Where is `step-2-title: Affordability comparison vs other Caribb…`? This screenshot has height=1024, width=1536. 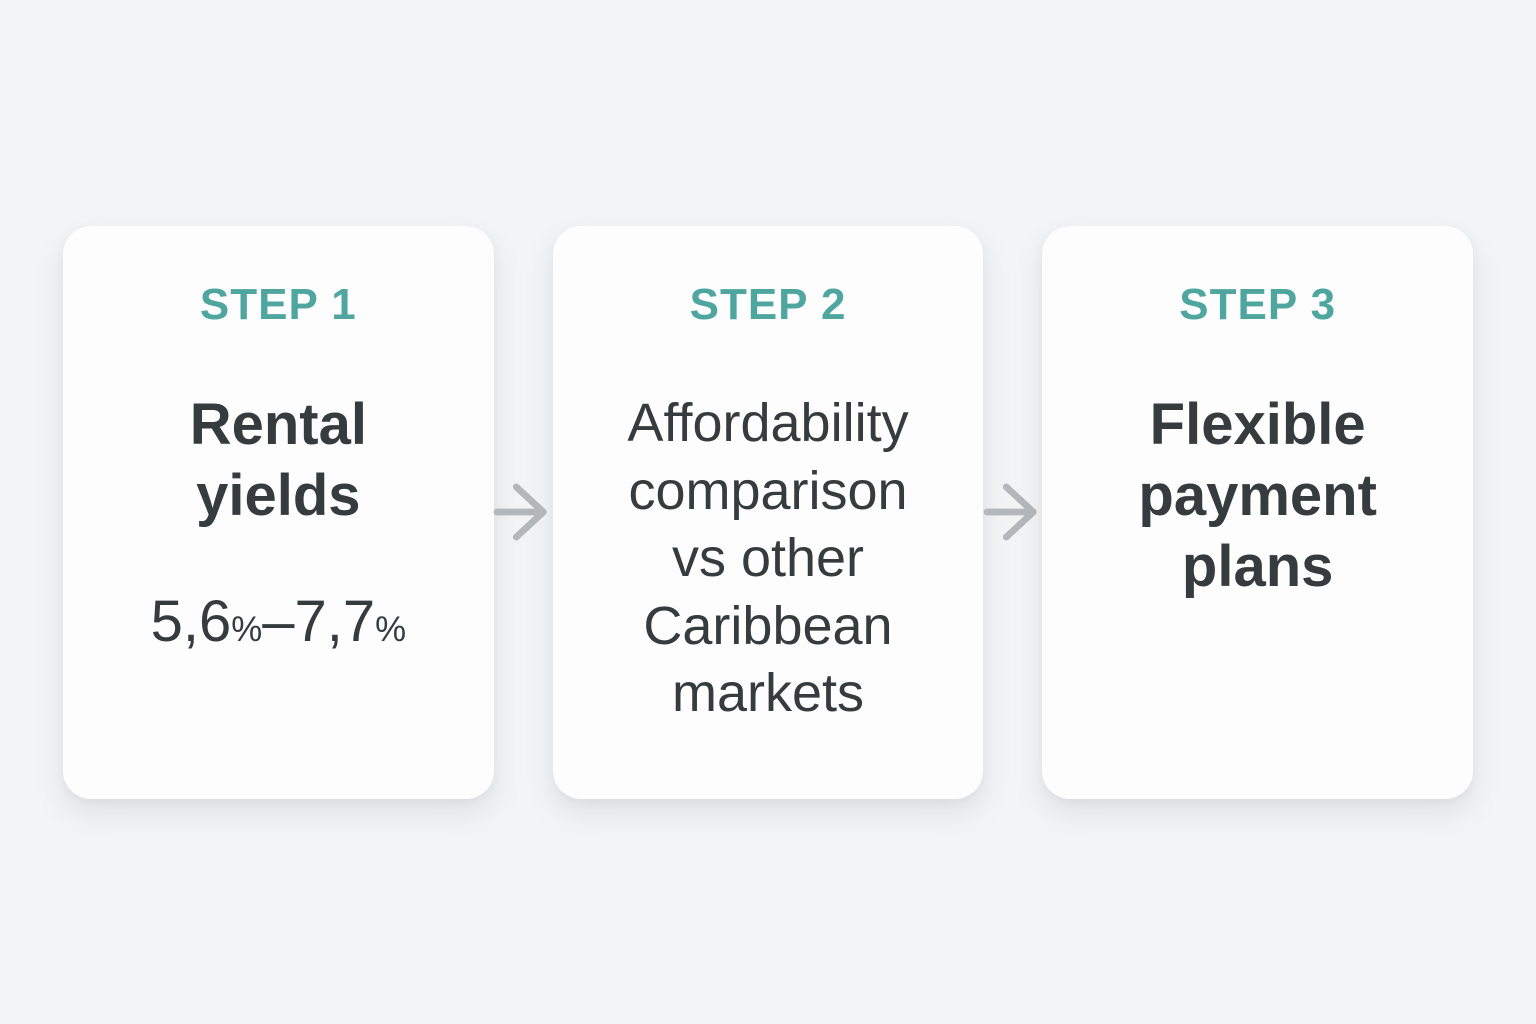
step-2-title: Affordability comparison vs other Caribb… is located at coordinates (768, 558).